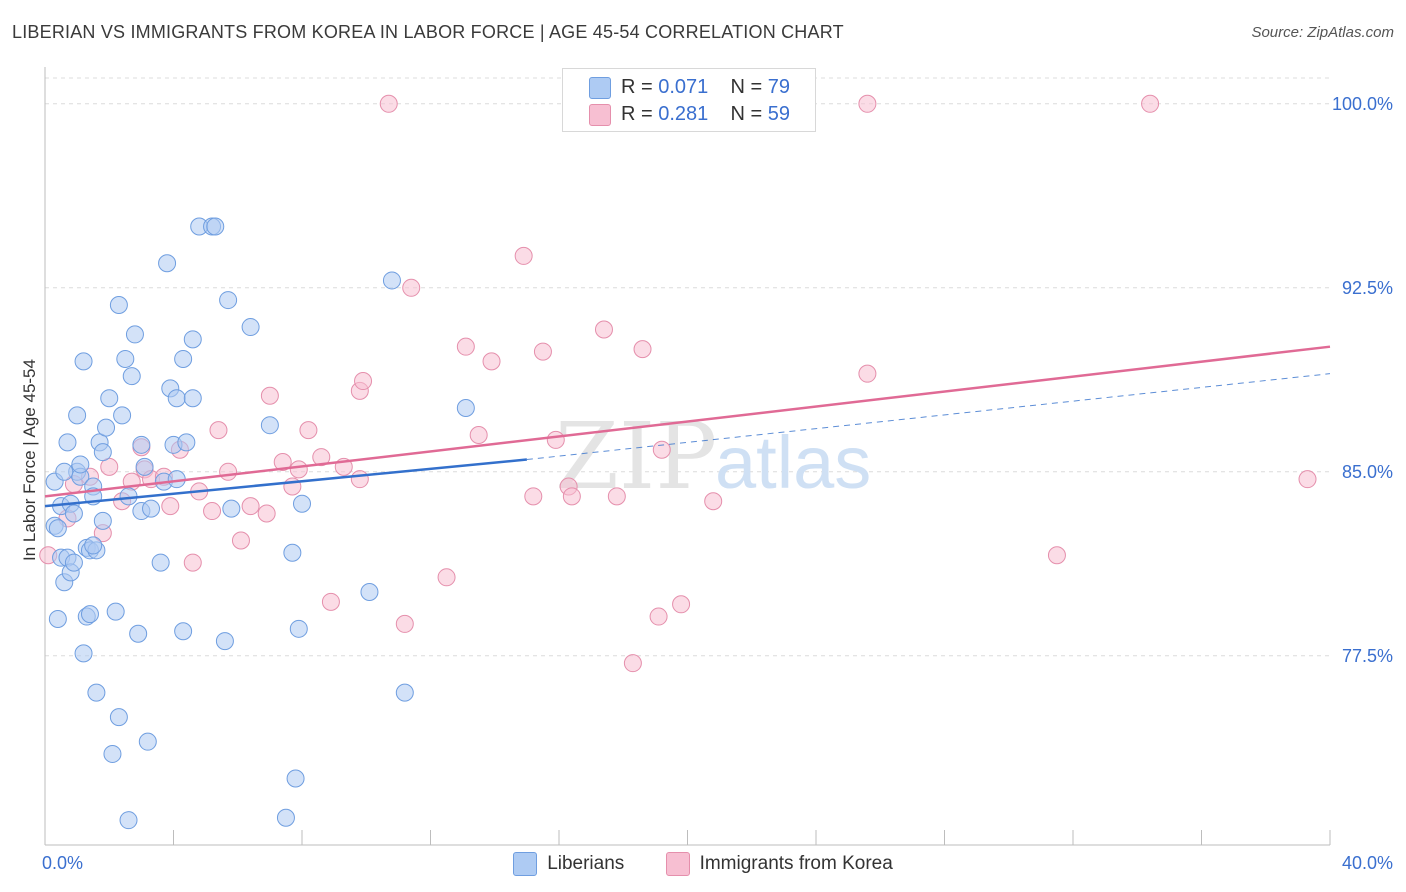 The width and height of the screenshot is (1406, 892). Describe the element at coordinates (1362, 104) in the screenshot. I see `y-tick-label: 100.0%` at that location.